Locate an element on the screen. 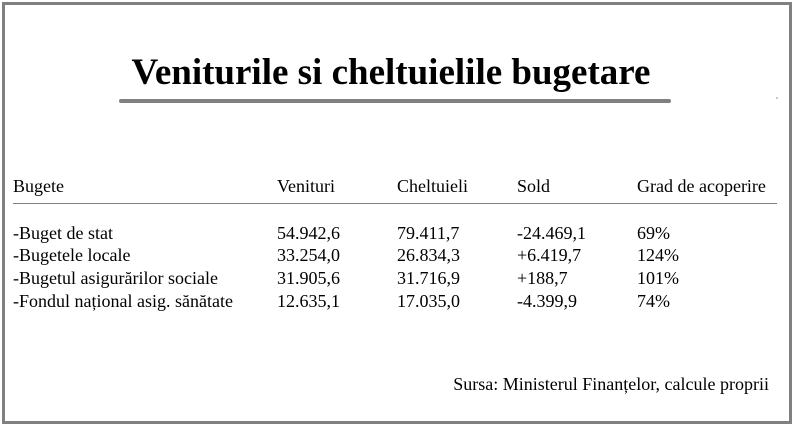 This screenshot has height=425, width=794. cell-cheltuieli: 26.834,3 is located at coordinates (428, 255).